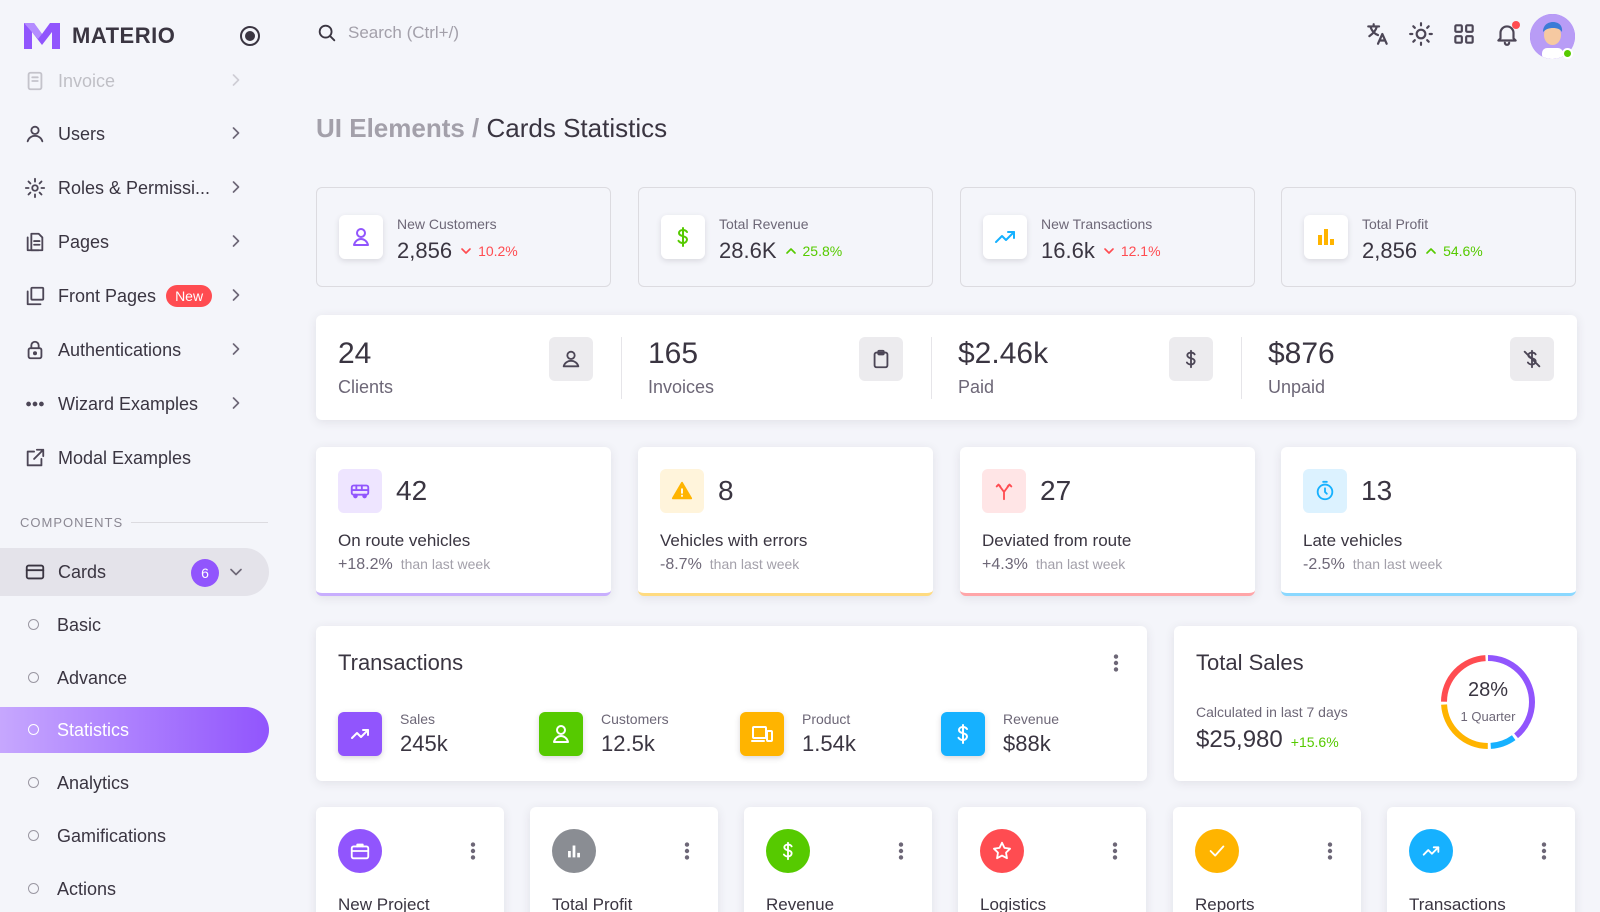  I want to click on gear-icon, so click(35, 188).